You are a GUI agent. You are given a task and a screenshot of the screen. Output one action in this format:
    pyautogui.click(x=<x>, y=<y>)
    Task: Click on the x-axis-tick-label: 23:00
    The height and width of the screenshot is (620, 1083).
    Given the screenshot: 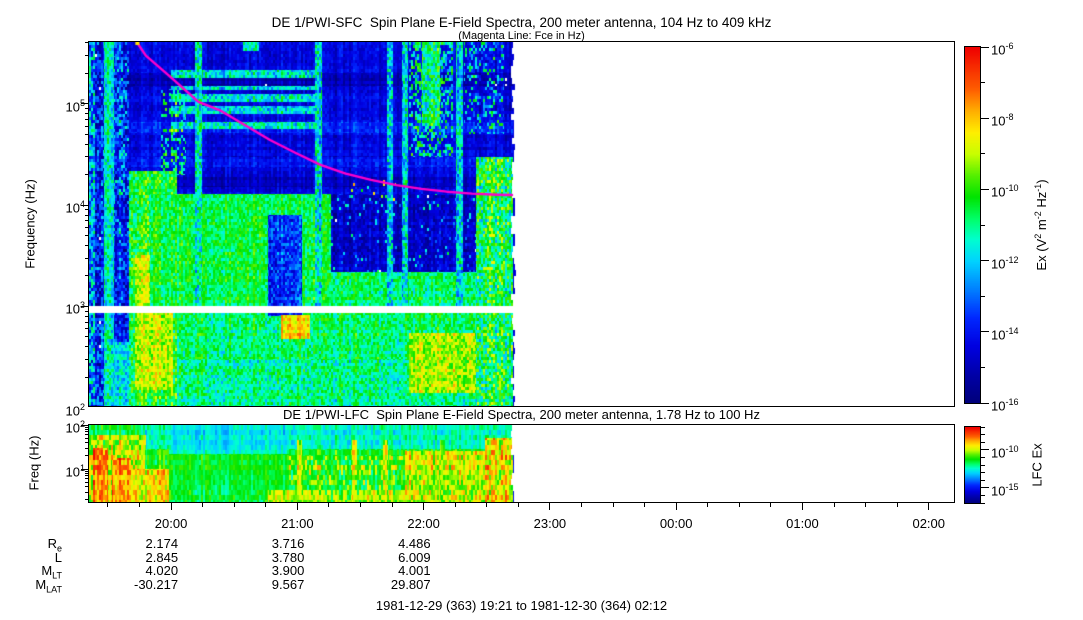 What is the action you would take?
    pyautogui.click(x=550, y=523)
    